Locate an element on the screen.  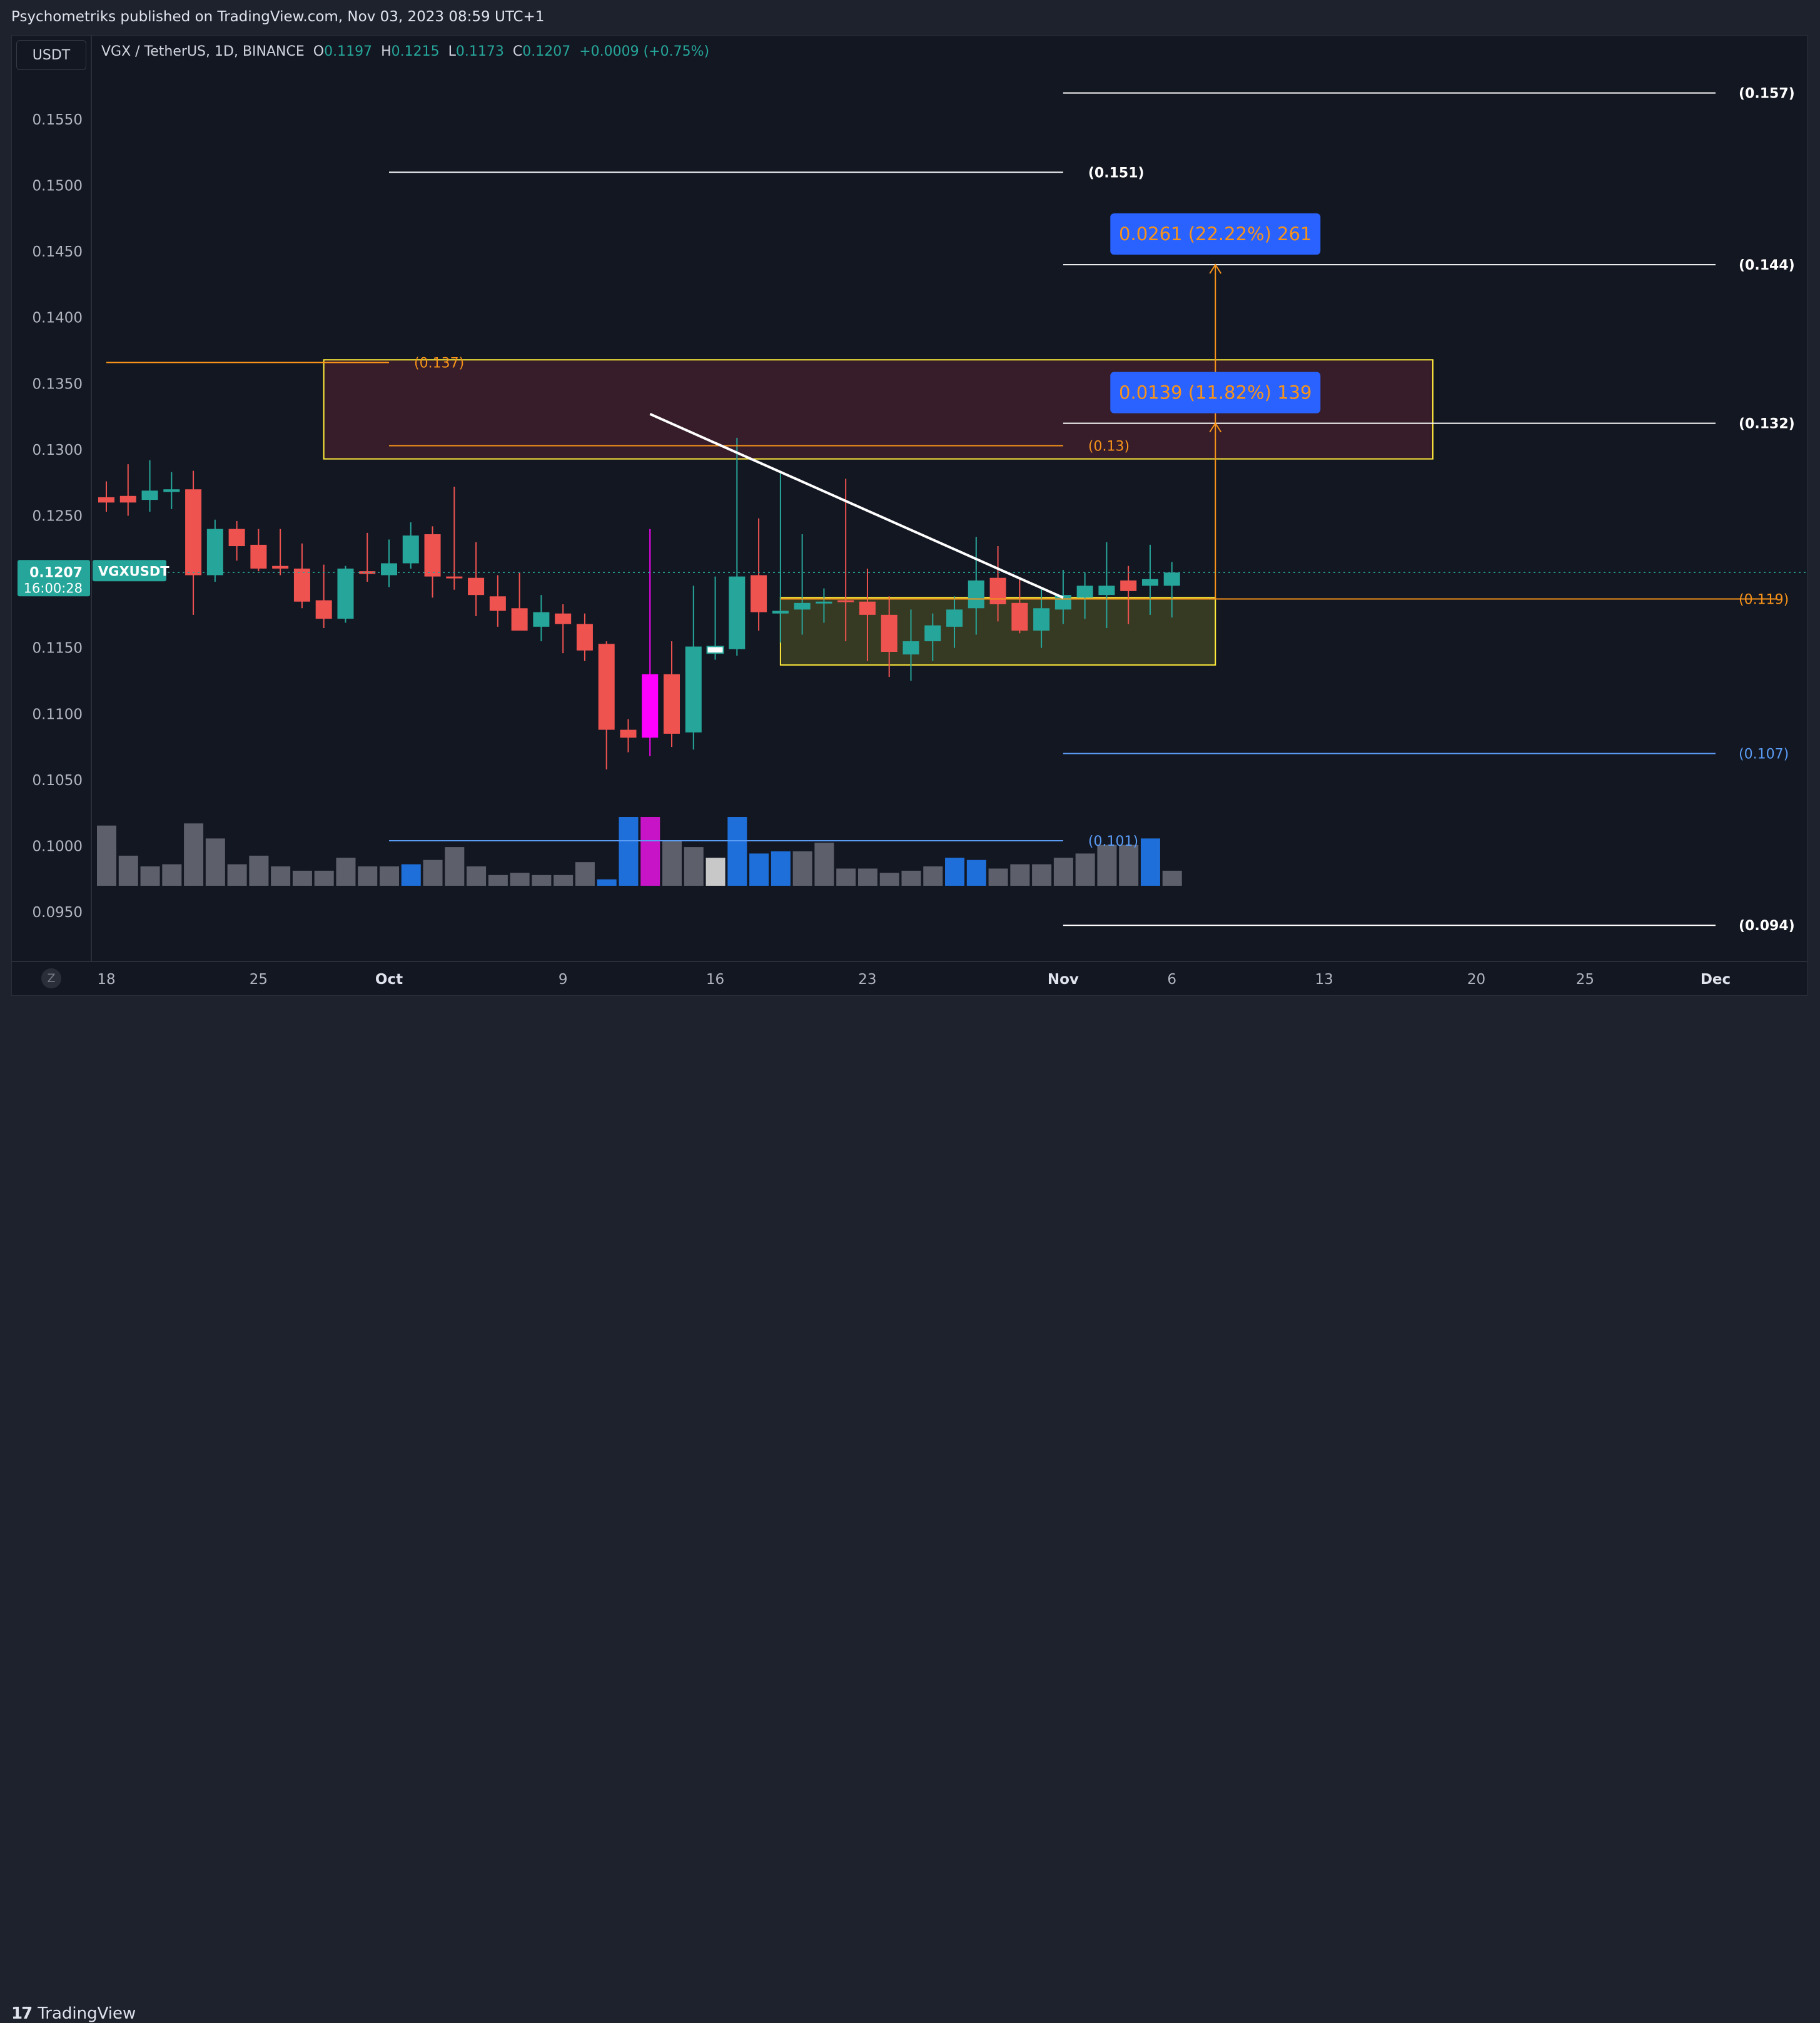
level-label: (0.151) is located at coordinates (1117, 173).